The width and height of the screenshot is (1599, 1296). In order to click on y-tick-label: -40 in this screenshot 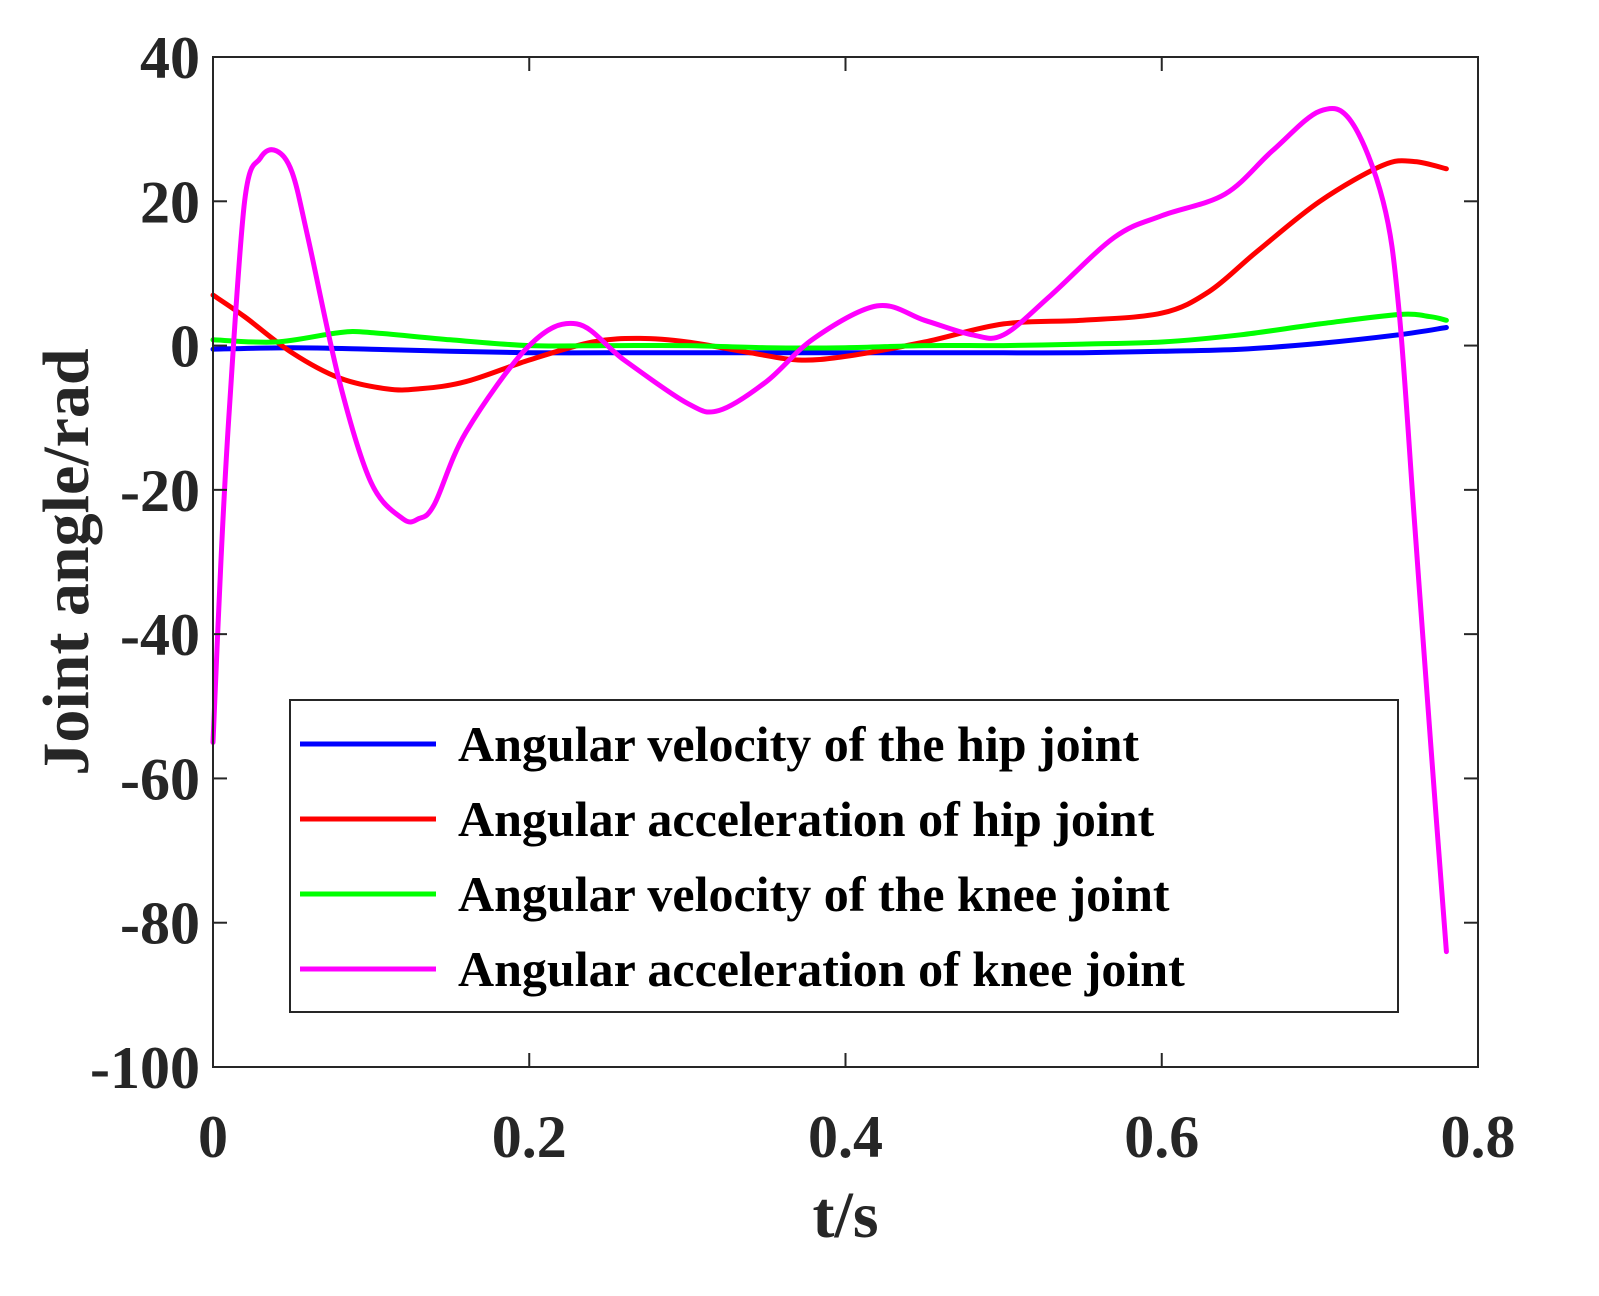, I will do `click(160, 635)`.